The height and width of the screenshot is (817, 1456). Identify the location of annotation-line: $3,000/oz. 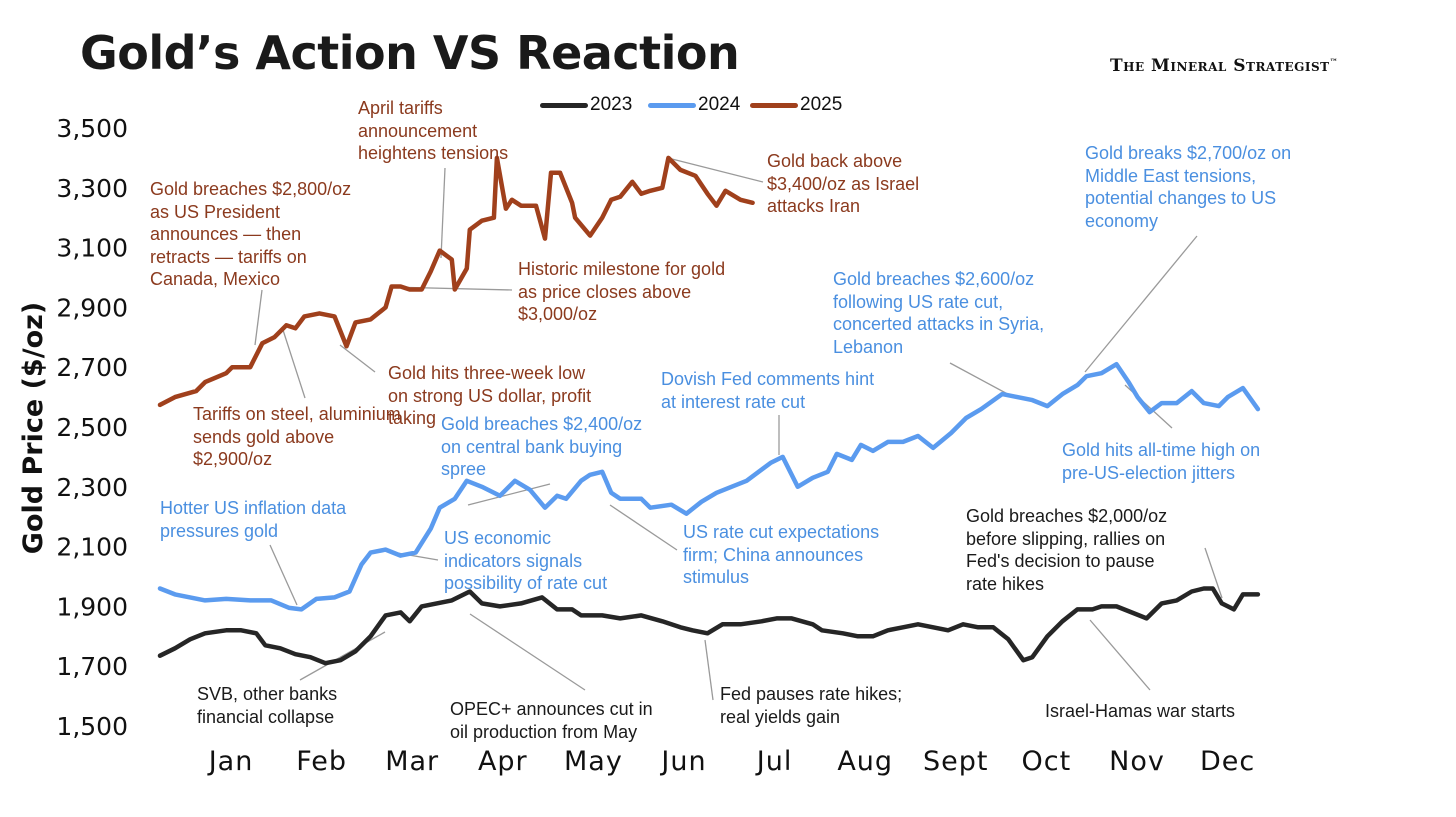
(558, 314).